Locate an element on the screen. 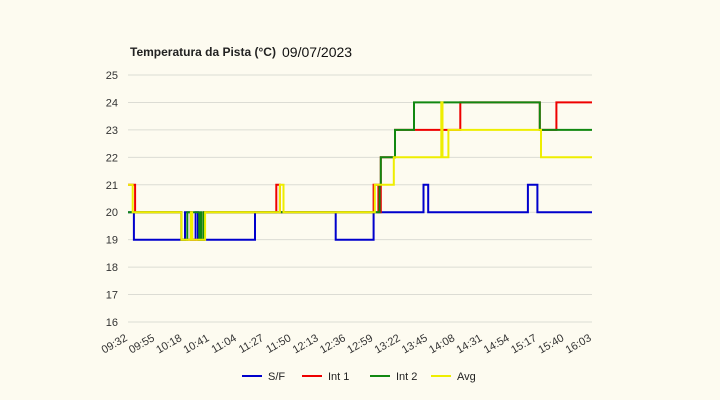 This screenshot has height=400, width=720. x-tick-label: 12:36 is located at coordinates (333, 344).